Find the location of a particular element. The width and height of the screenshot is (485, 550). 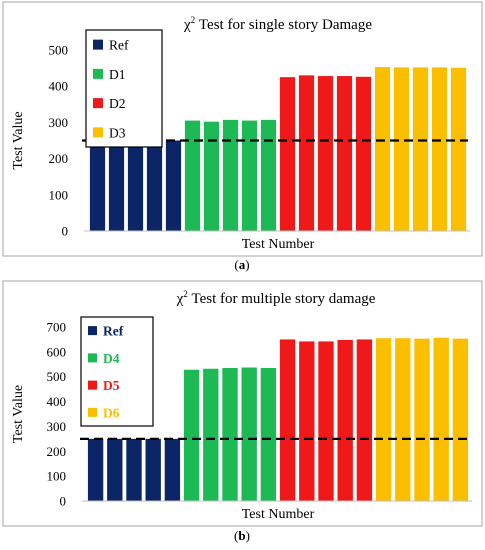

y-tick-label: 700 is located at coordinates (57, 327).